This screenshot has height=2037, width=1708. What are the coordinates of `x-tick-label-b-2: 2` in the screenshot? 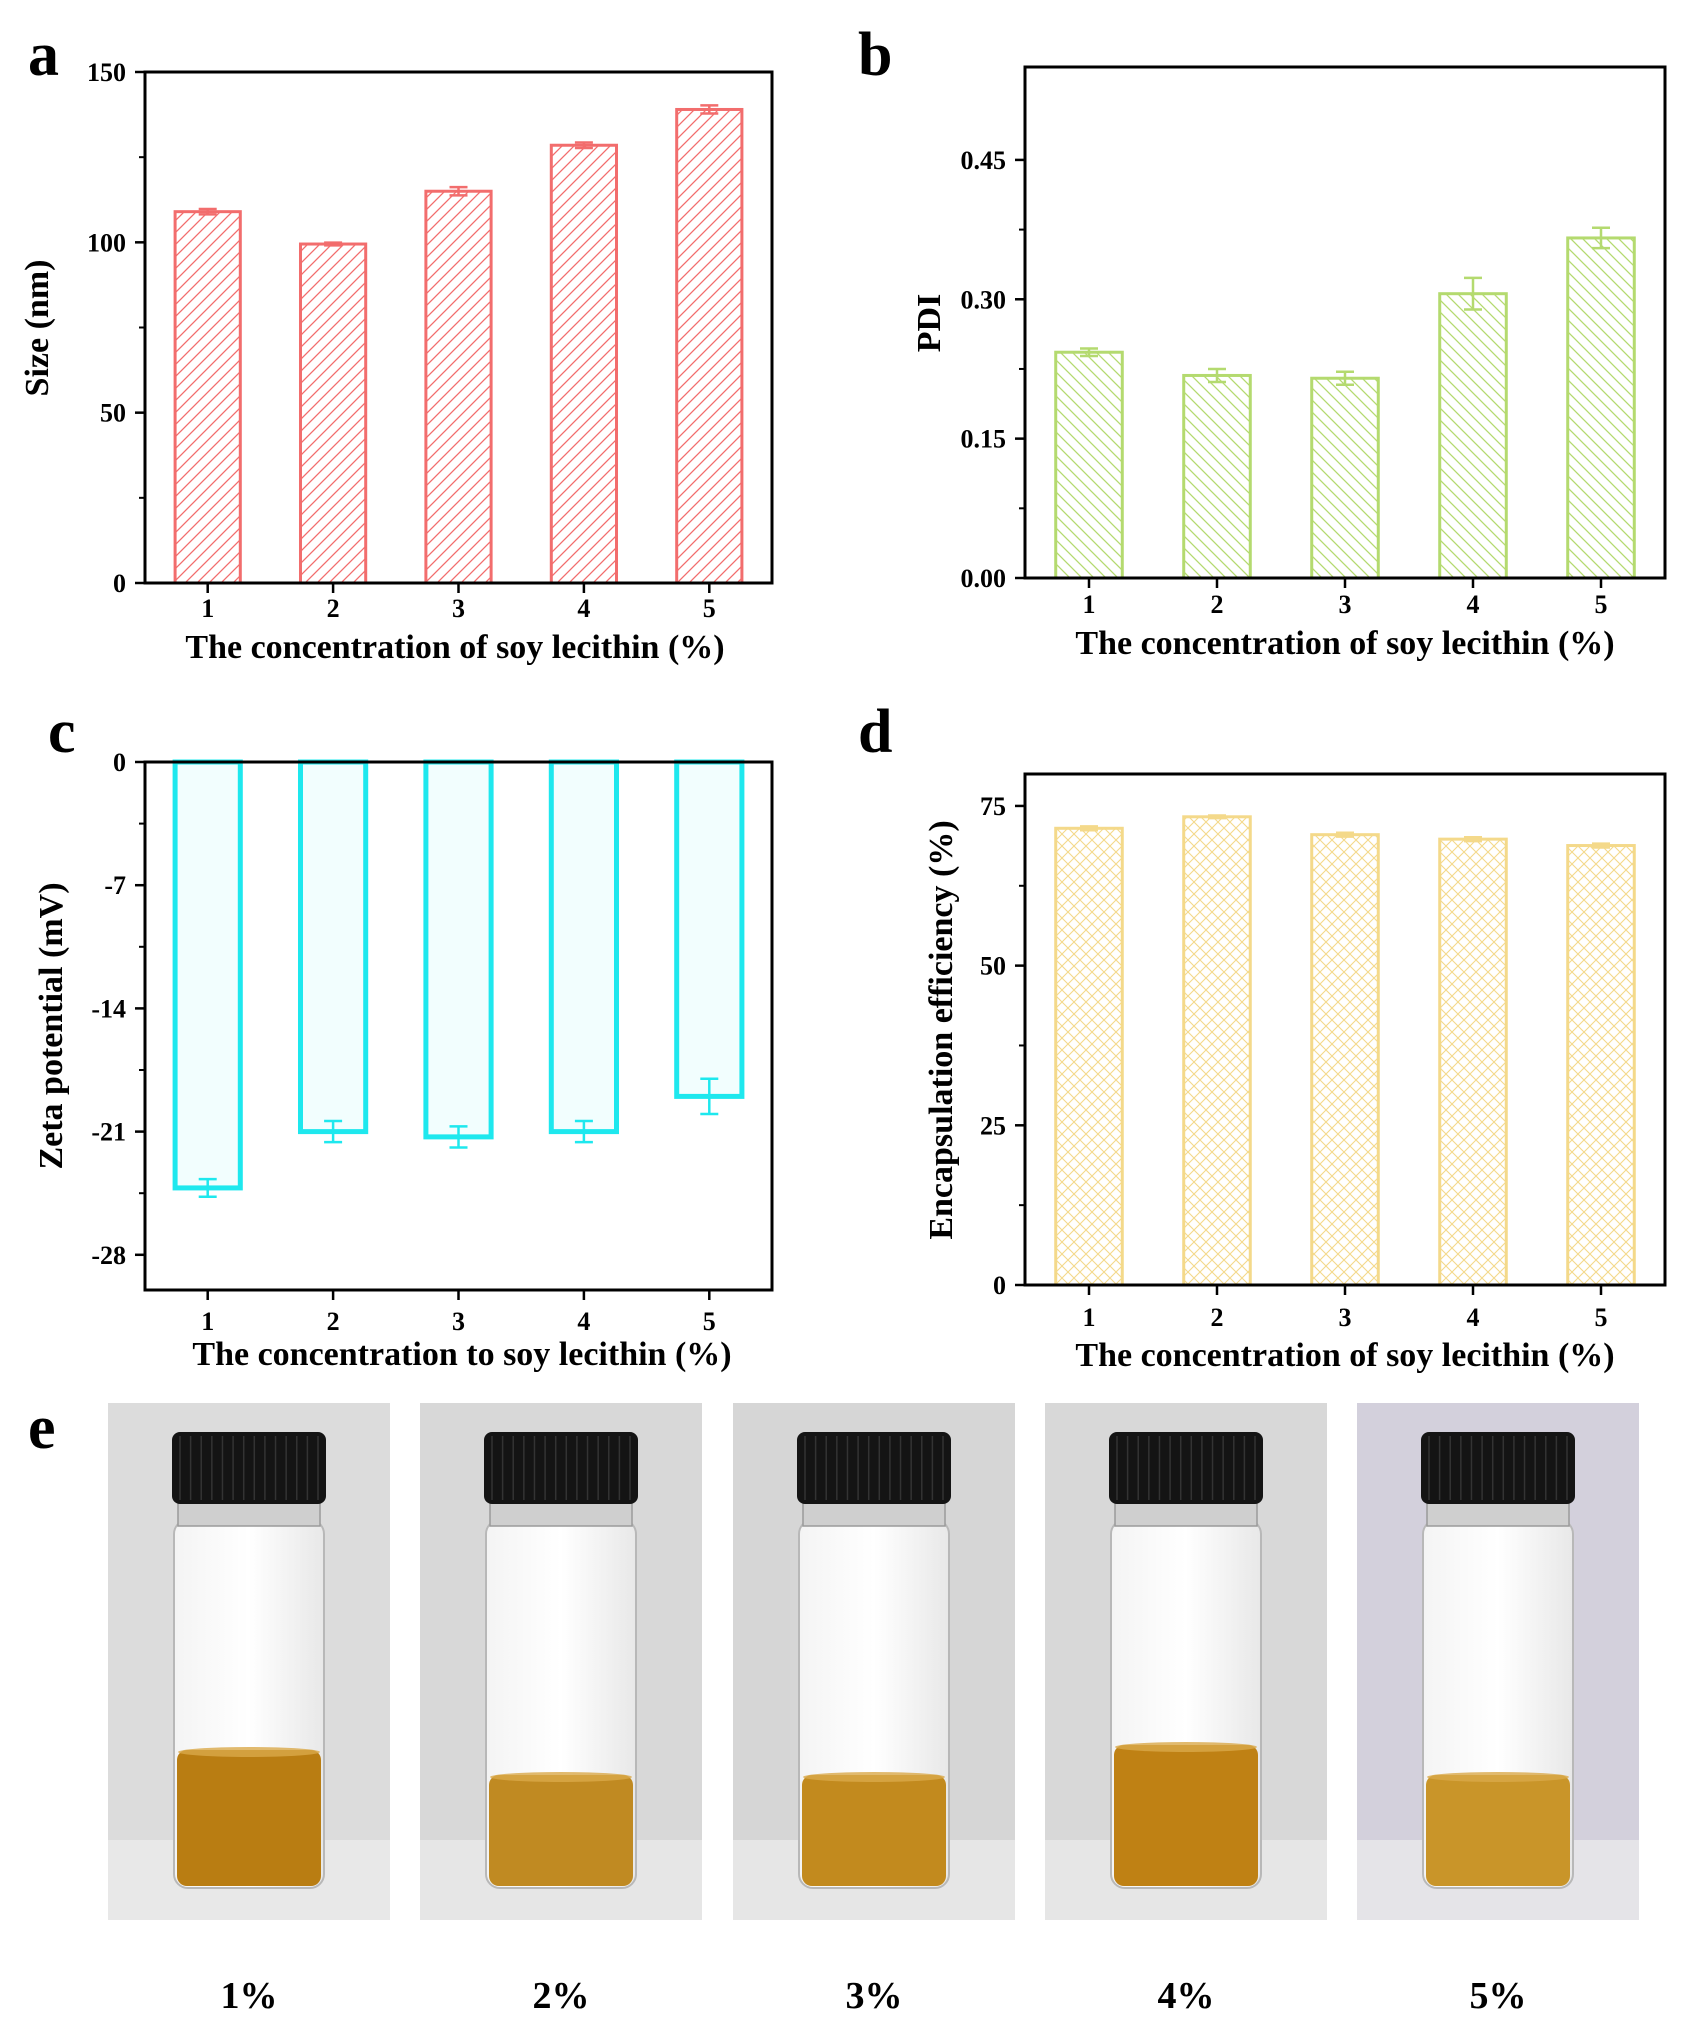 It's located at (1217, 604).